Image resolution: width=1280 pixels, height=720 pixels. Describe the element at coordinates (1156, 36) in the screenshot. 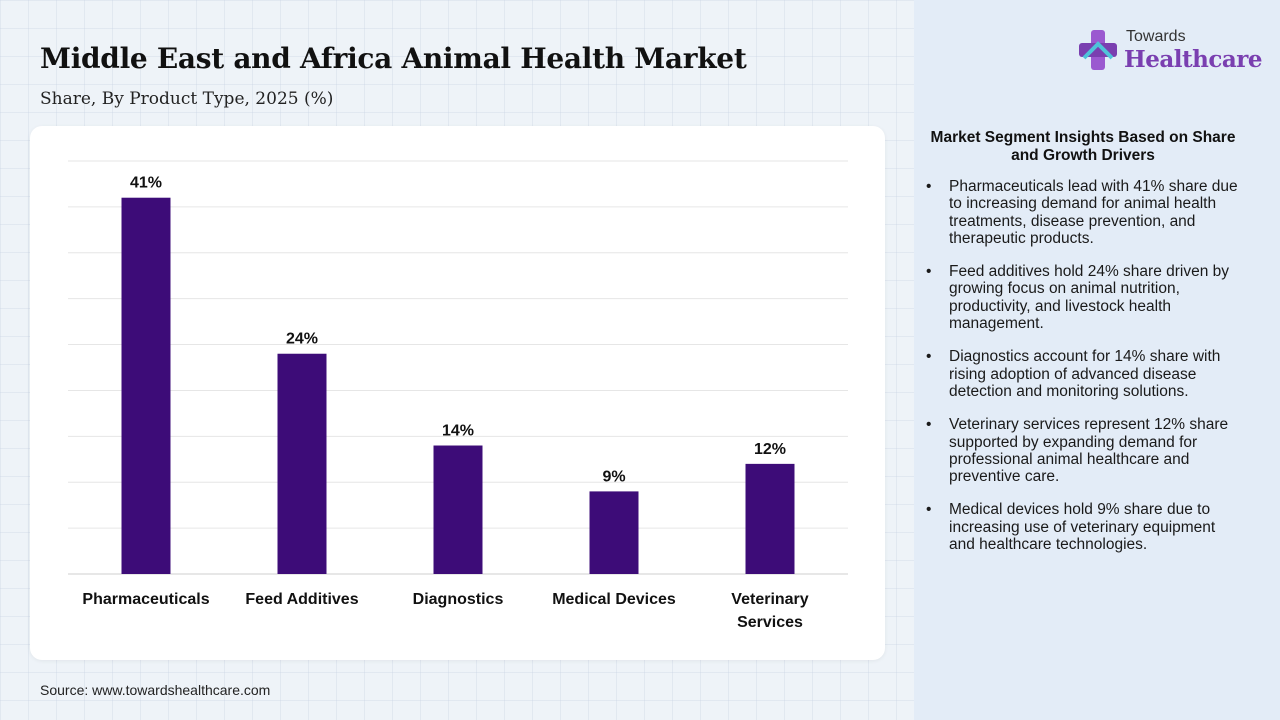

I see `logo-line1: Towards` at that location.